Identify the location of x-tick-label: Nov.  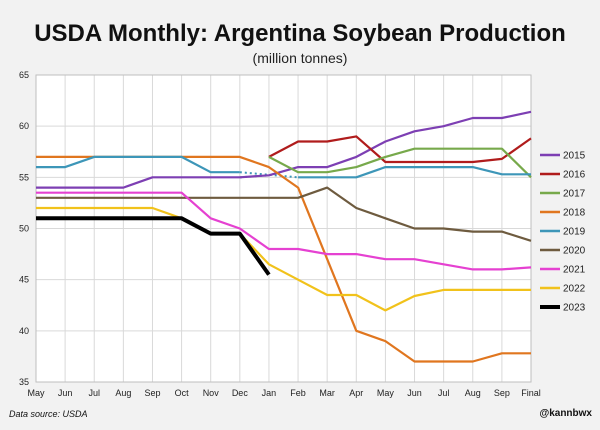
(211, 393).